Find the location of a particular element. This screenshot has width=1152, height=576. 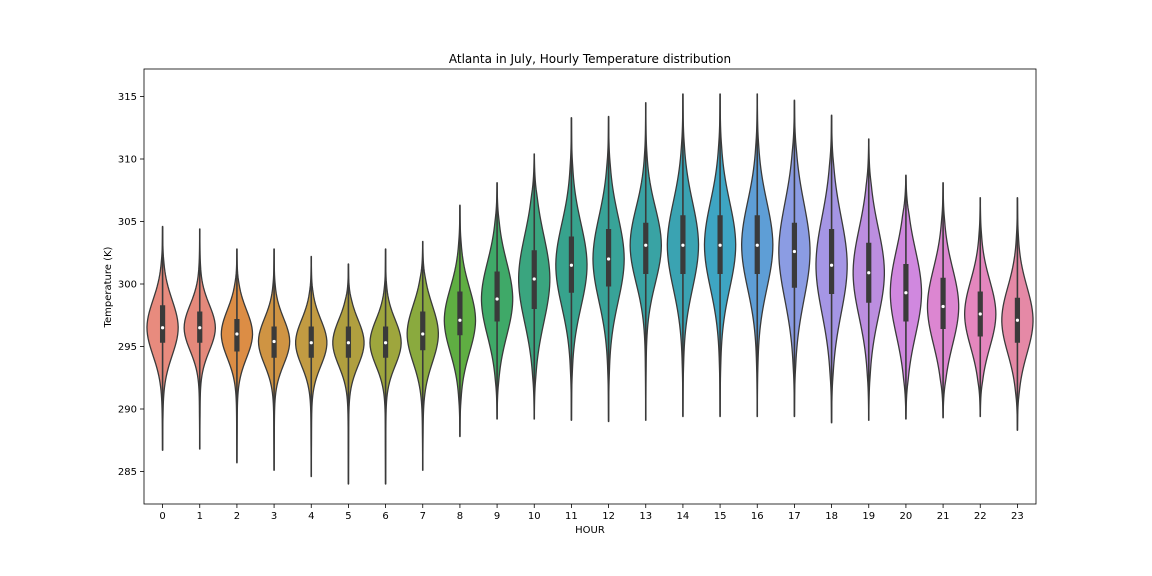

x-axis: 0 1 2 3 4 5 6 7 8 9 10 11 12 13 14 15 16 17 18 19 20 21 22 23 is located at coordinates (591, 513).